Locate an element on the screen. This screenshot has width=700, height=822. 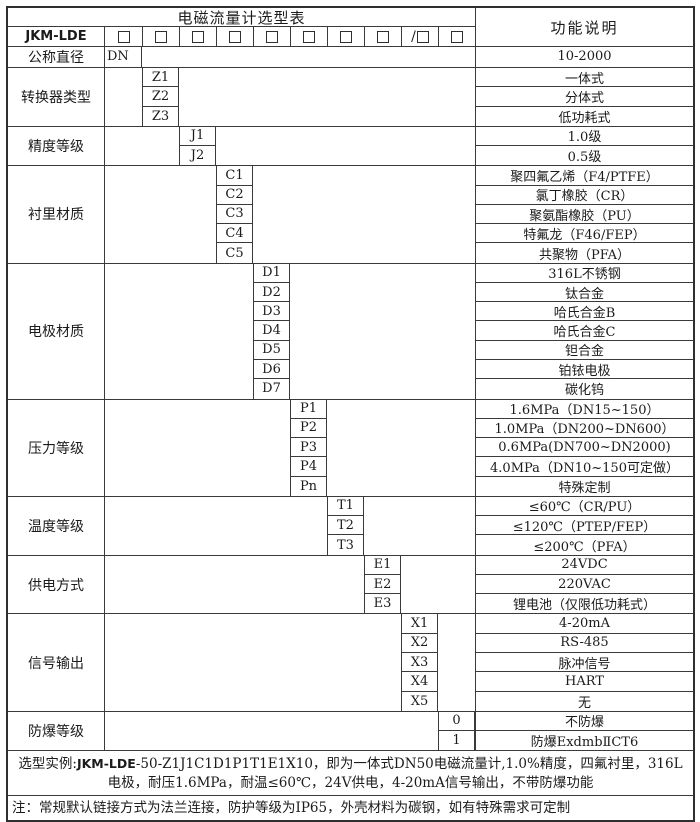
example-prefix: 选型实例: is located at coordinates (47, 764).